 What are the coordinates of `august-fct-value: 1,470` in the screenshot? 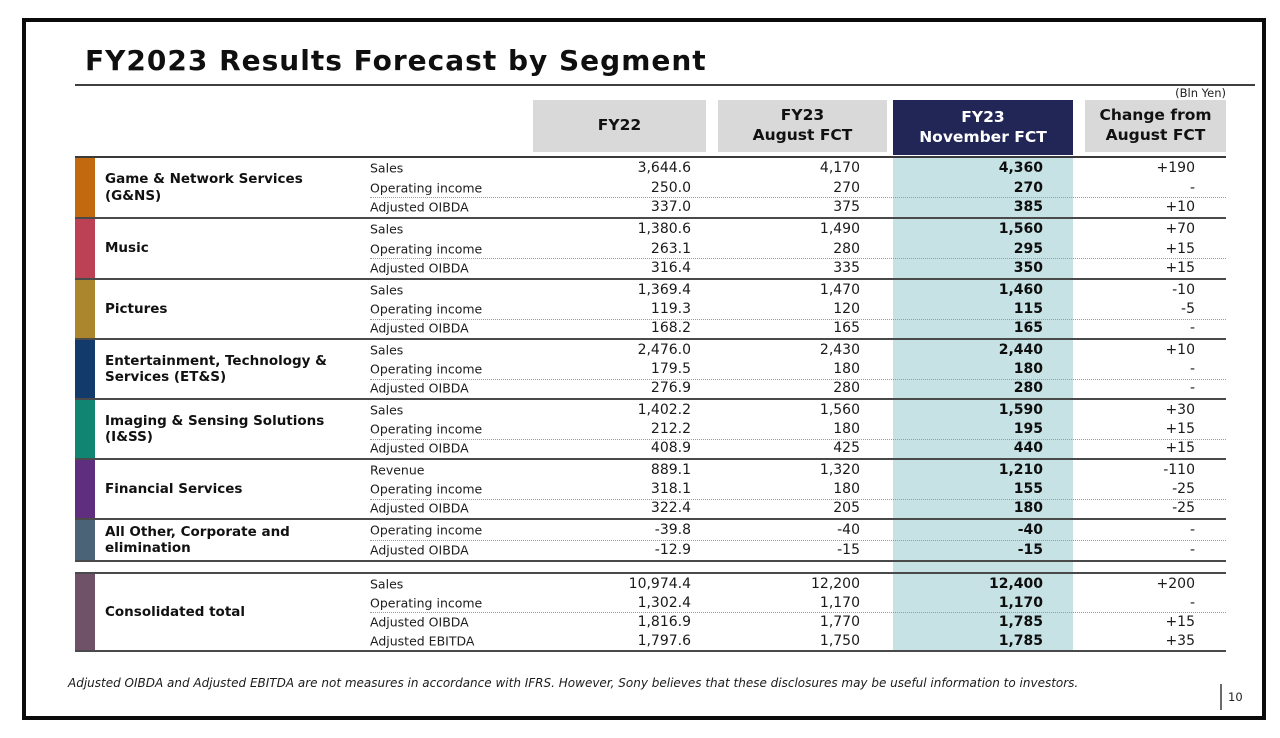 It's located at (839, 289).